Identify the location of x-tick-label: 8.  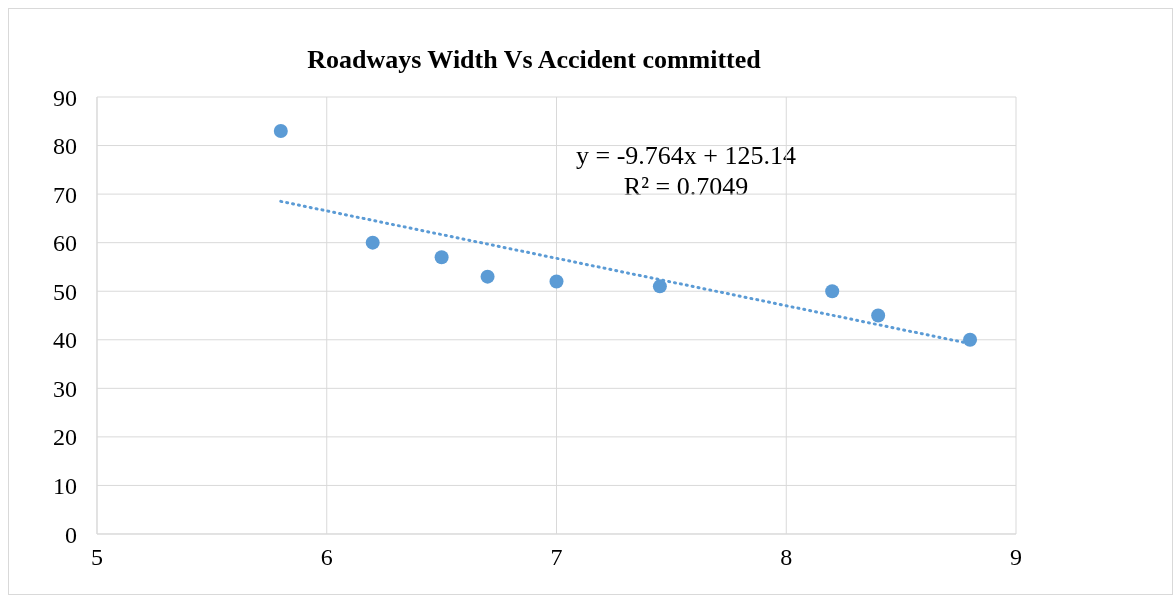
(786, 557).